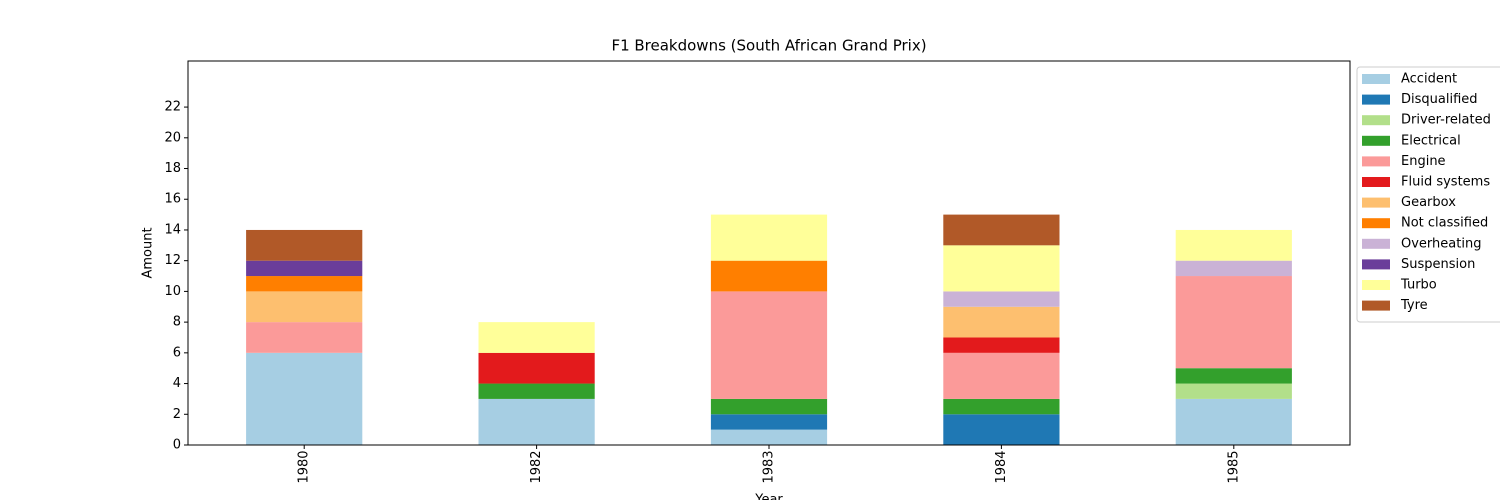  I want to click on x-axis-label: Year, so click(768, 496).